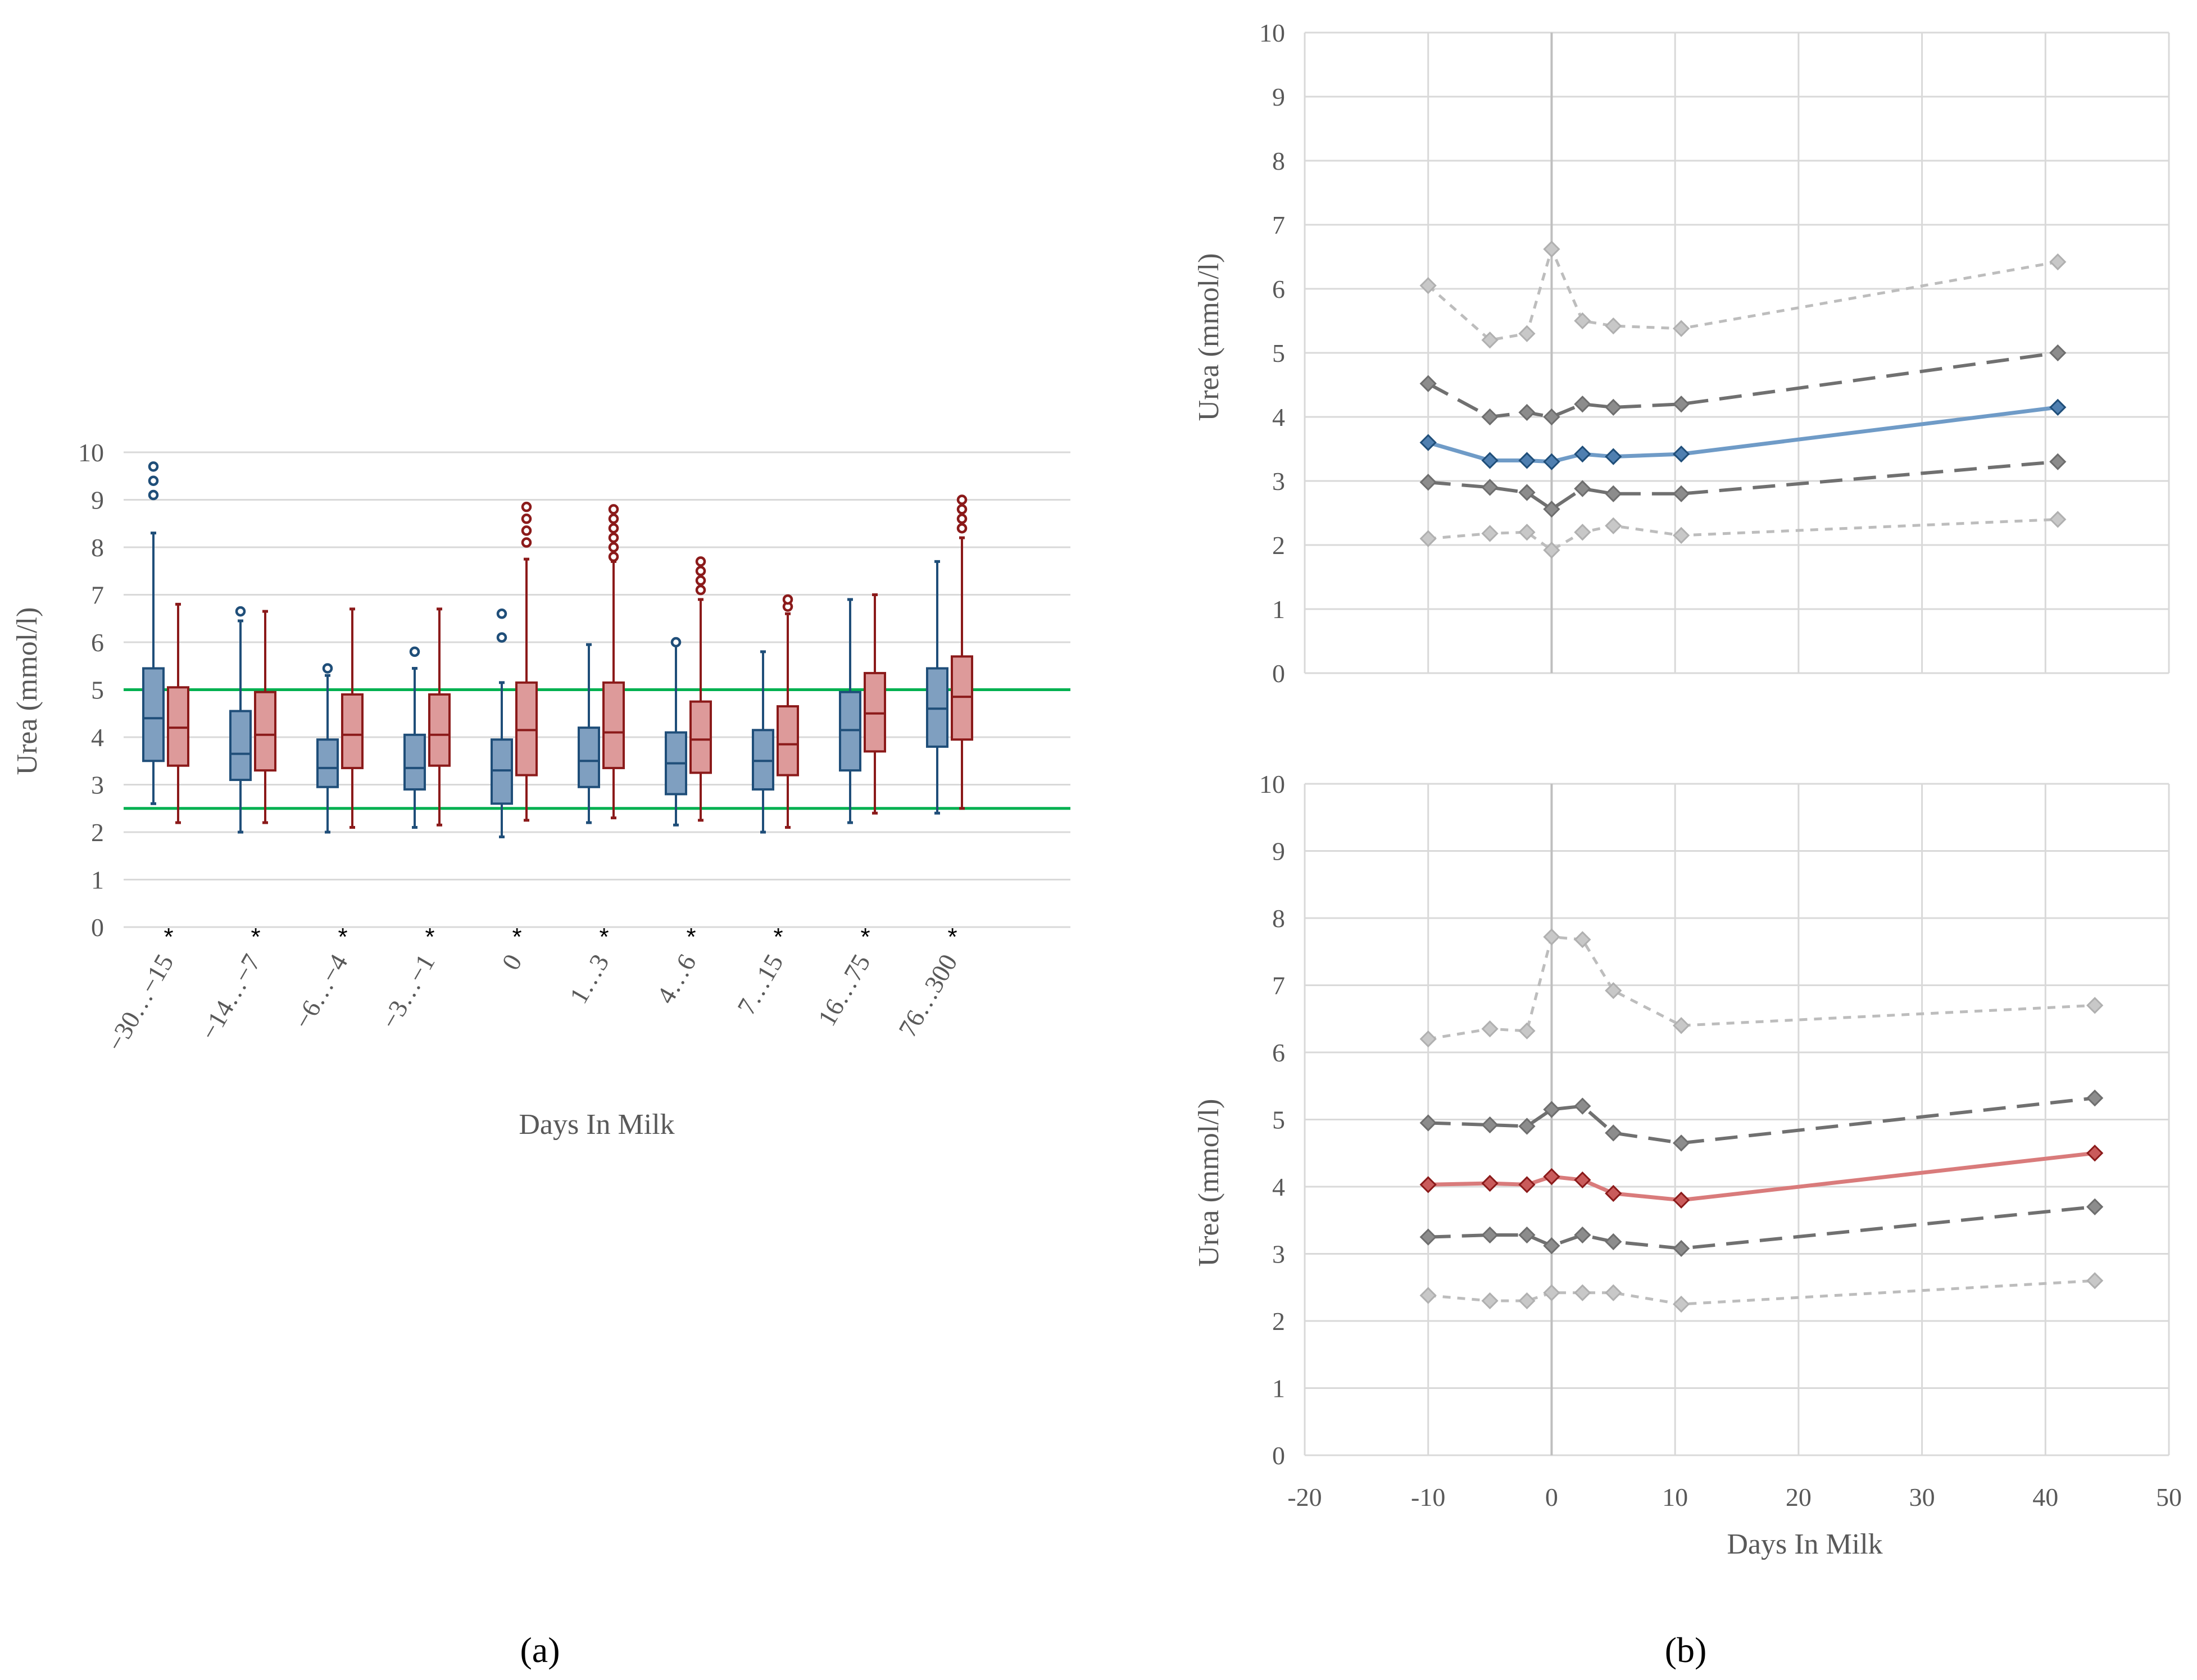  I want to click on panel-b-top-y-axis-label: Urea (mmol/l), so click(1209, 337).